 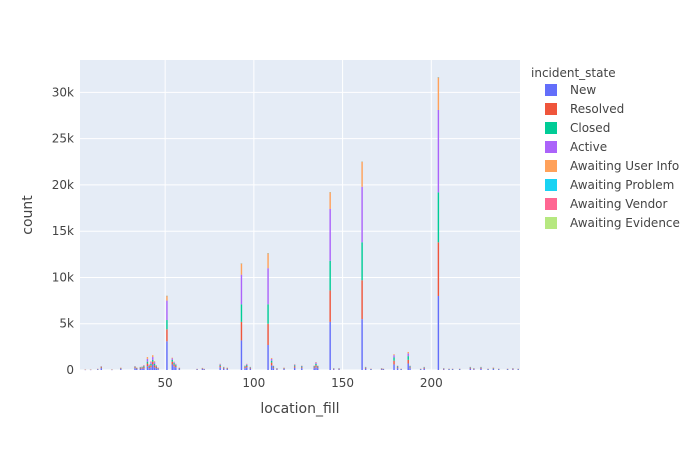 I want to click on legend-label: Awaiting Vendor, so click(x=619, y=204).